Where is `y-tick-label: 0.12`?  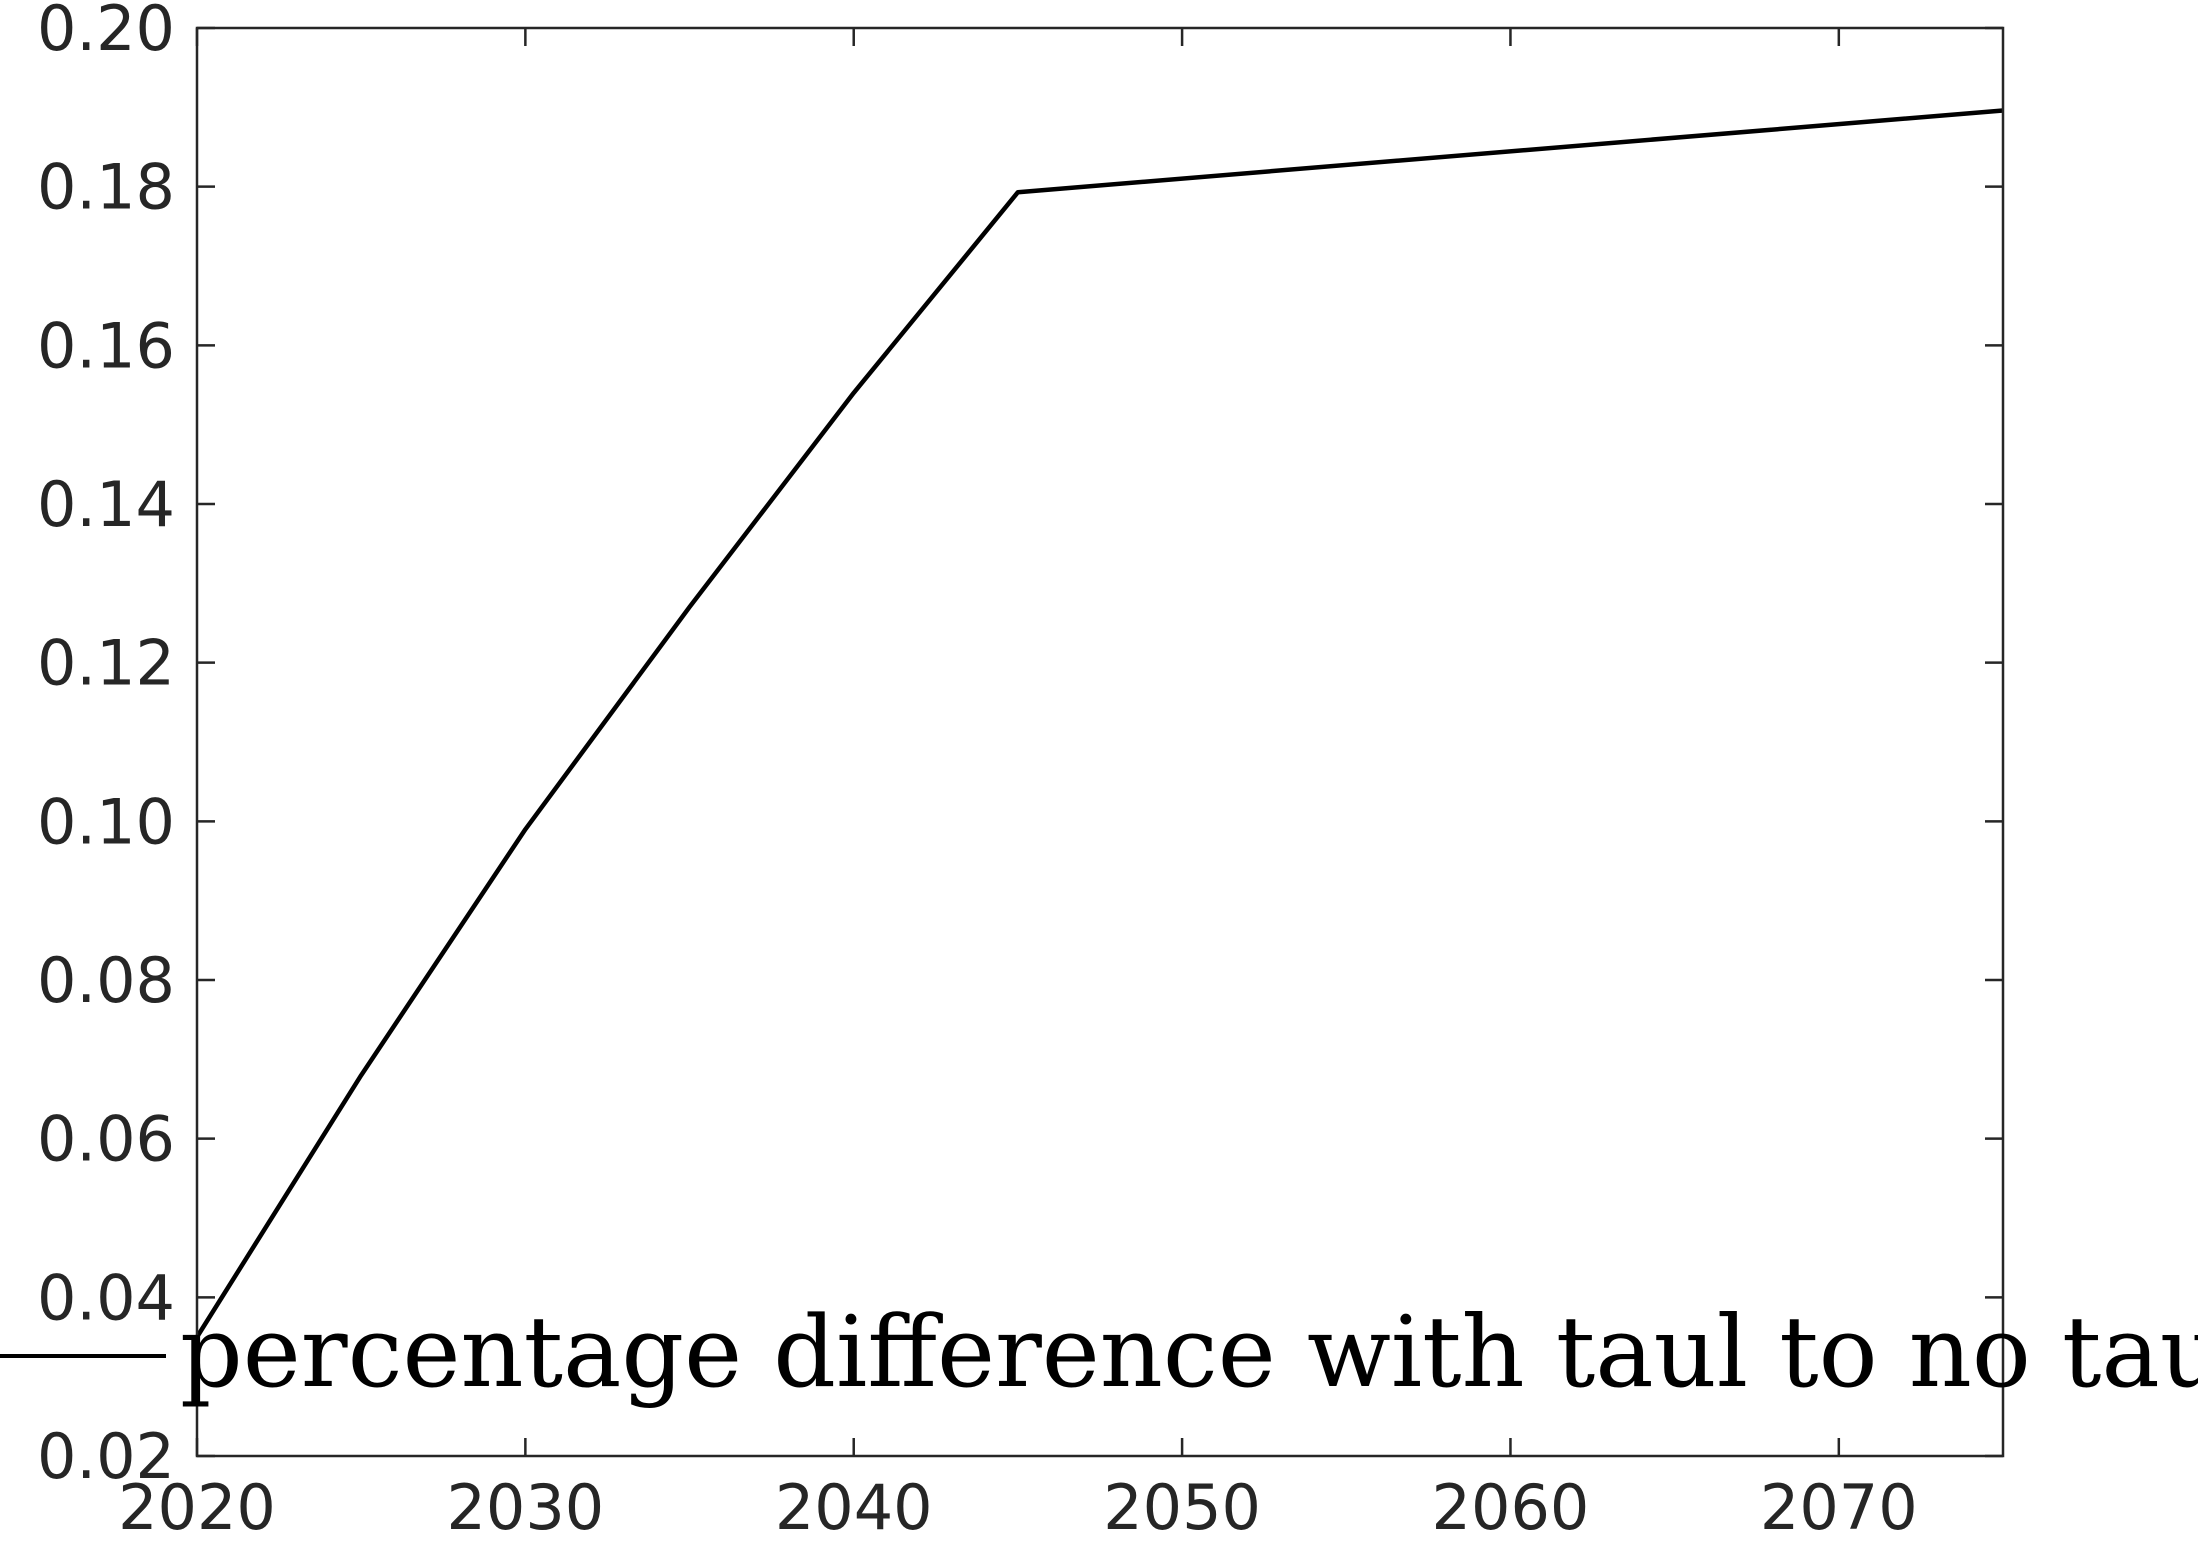 y-tick-label: 0.12 is located at coordinates (106, 663).